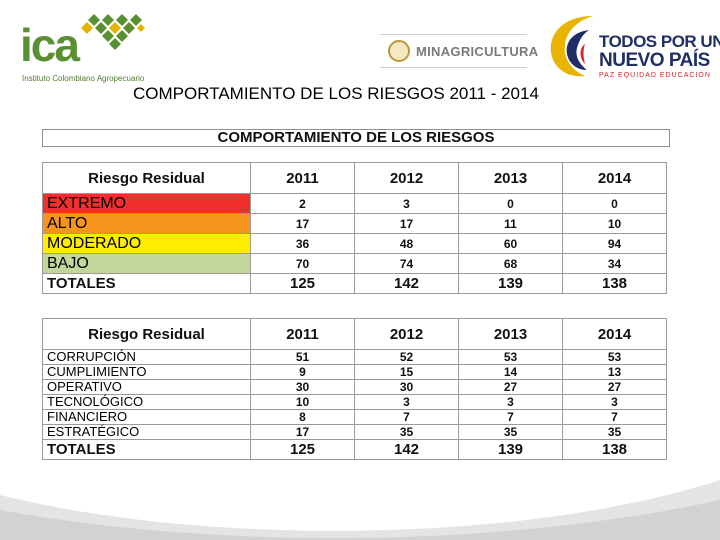 The width and height of the screenshot is (720, 540). What do you see at coordinates (146, 357) in the screenshot?
I see `risk-category-label: CORRUPCIÓN` at bounding box center [146, 357].